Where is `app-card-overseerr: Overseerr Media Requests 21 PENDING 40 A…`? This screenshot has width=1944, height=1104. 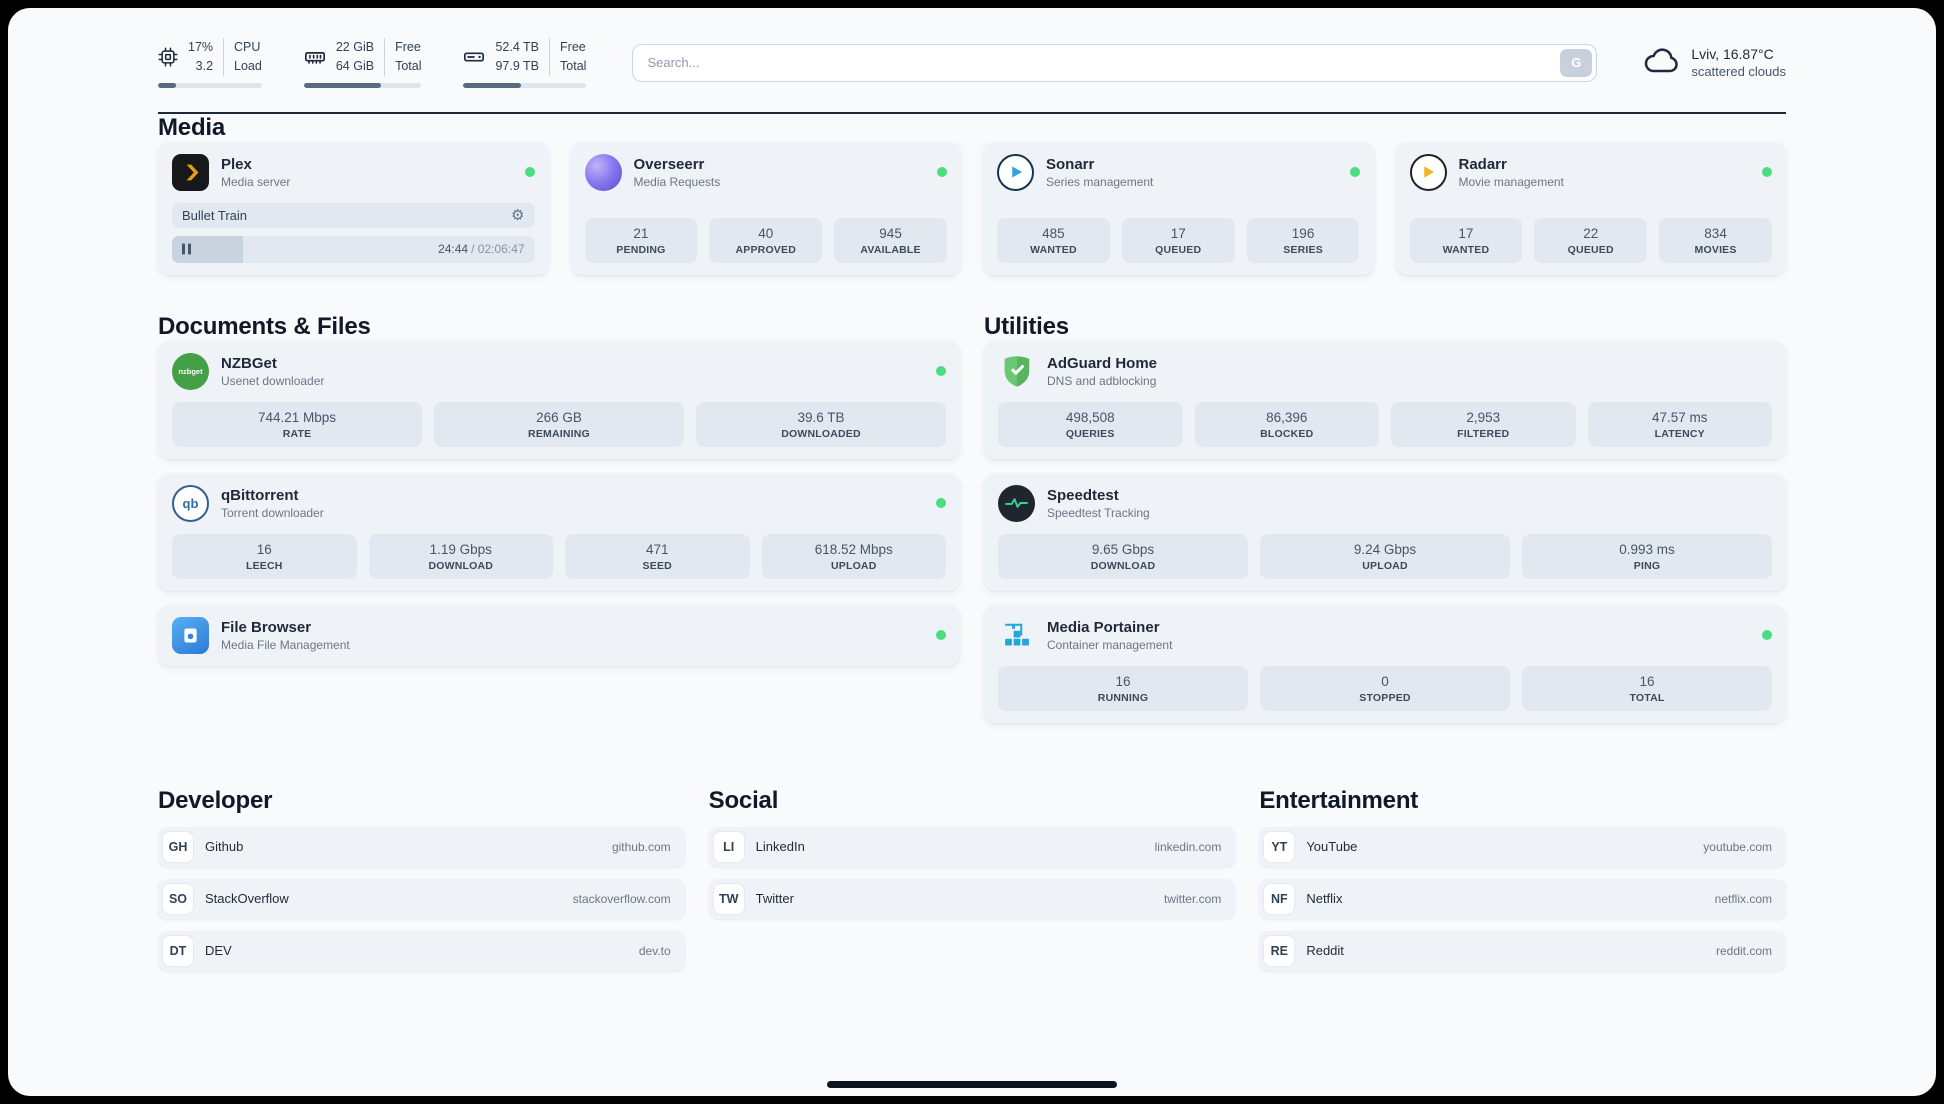 app-card-overseerr: Overseerr Media Requests 21 PENDING 40 A… is located at coordinates (765, 208).